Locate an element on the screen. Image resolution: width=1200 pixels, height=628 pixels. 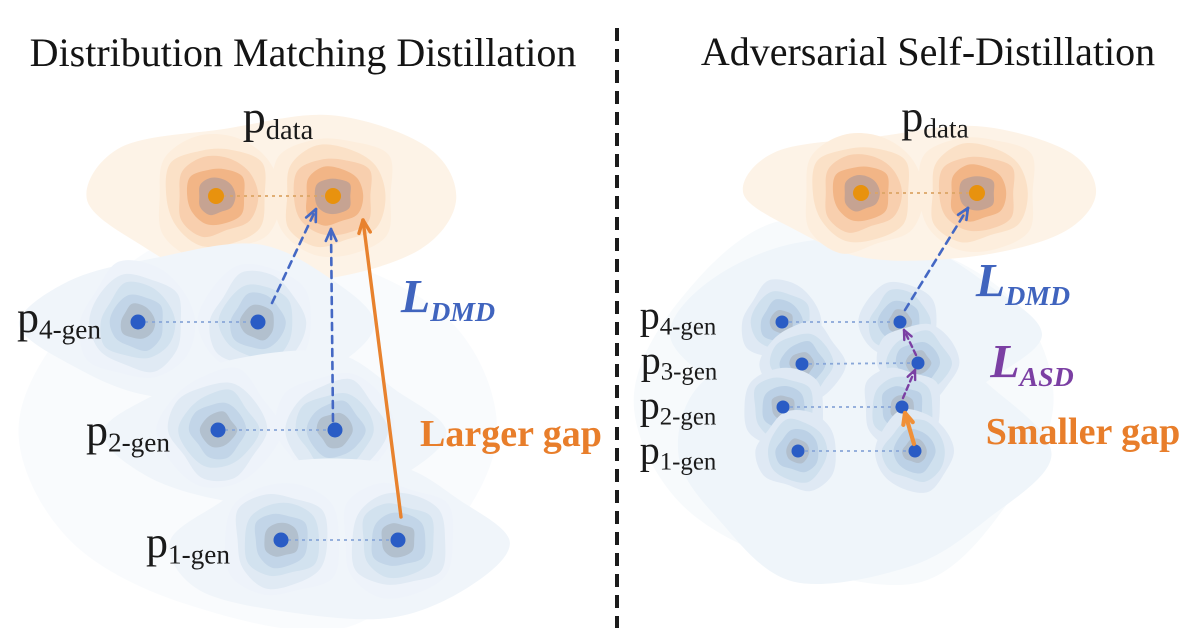
asd-arrow-p1-to-p2 is located at coordinates (909, 428).